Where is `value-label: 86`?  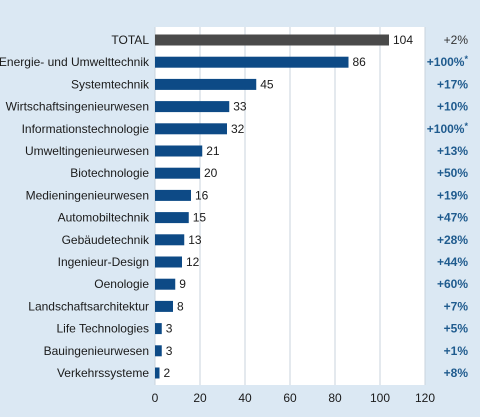 value-label: 86 is located at coordinates (360, 62).